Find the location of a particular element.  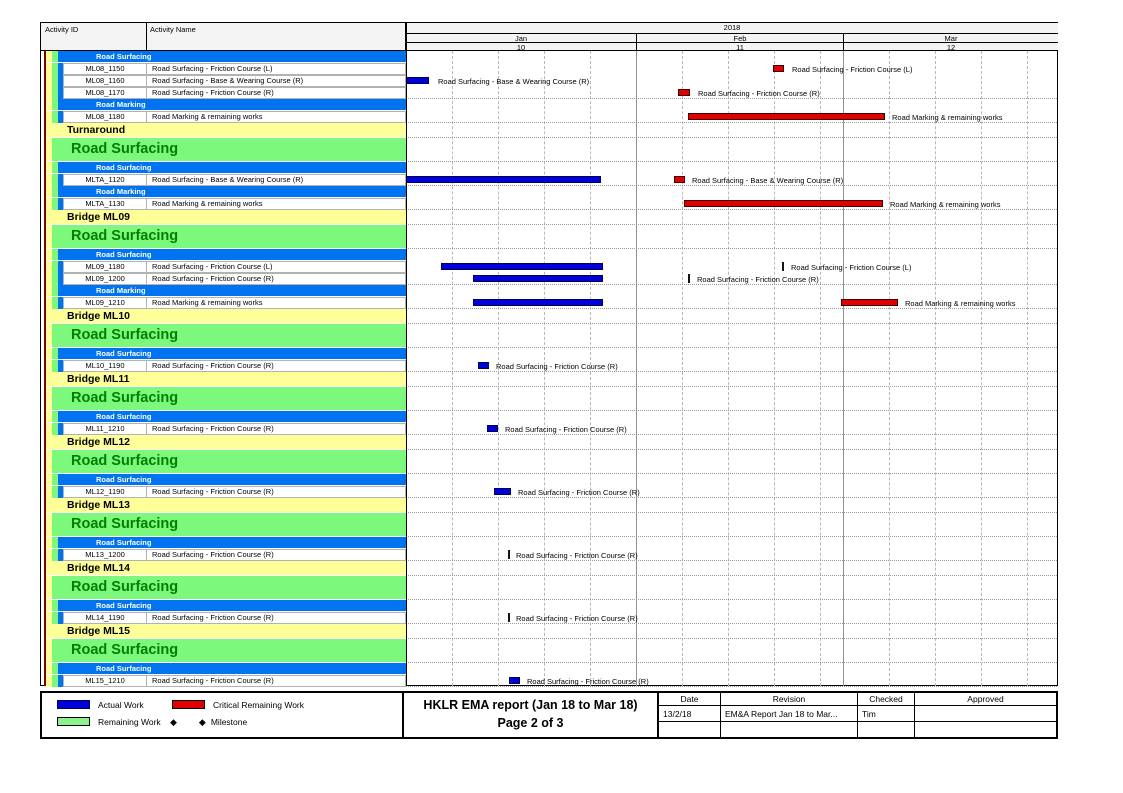

legend-actual-label: Actual Work is located at coordinates (121, 705).